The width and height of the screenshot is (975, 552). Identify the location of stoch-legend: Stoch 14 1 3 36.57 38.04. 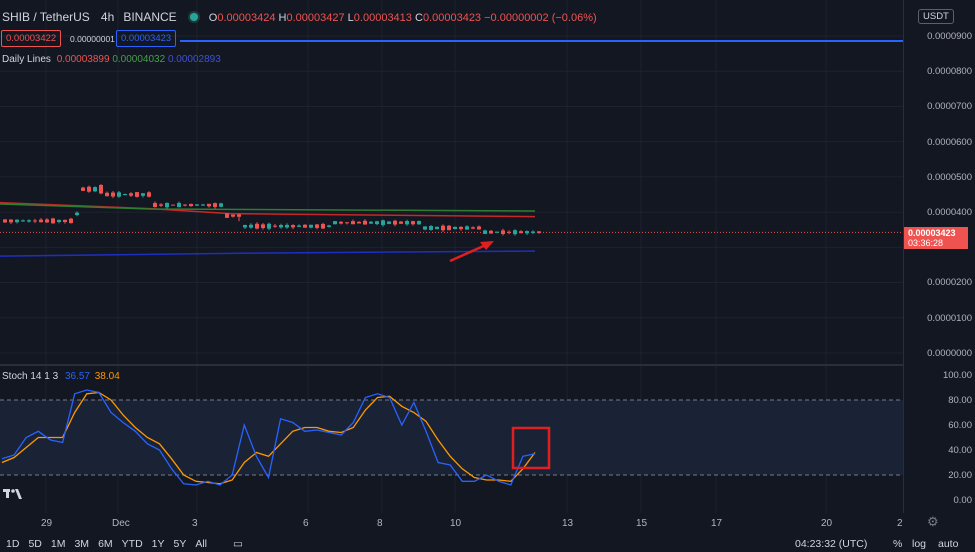
(61, 376).